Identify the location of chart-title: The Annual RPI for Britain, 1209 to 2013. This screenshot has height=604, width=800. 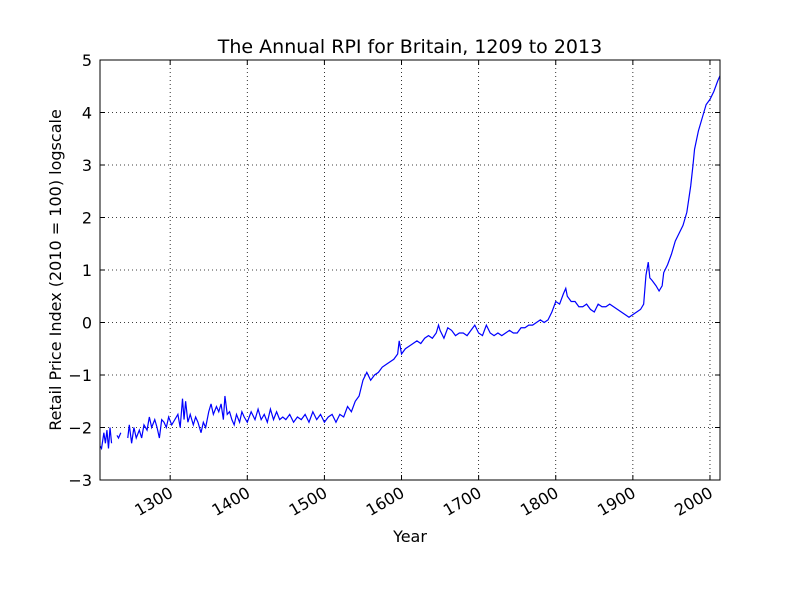
(409, 47).